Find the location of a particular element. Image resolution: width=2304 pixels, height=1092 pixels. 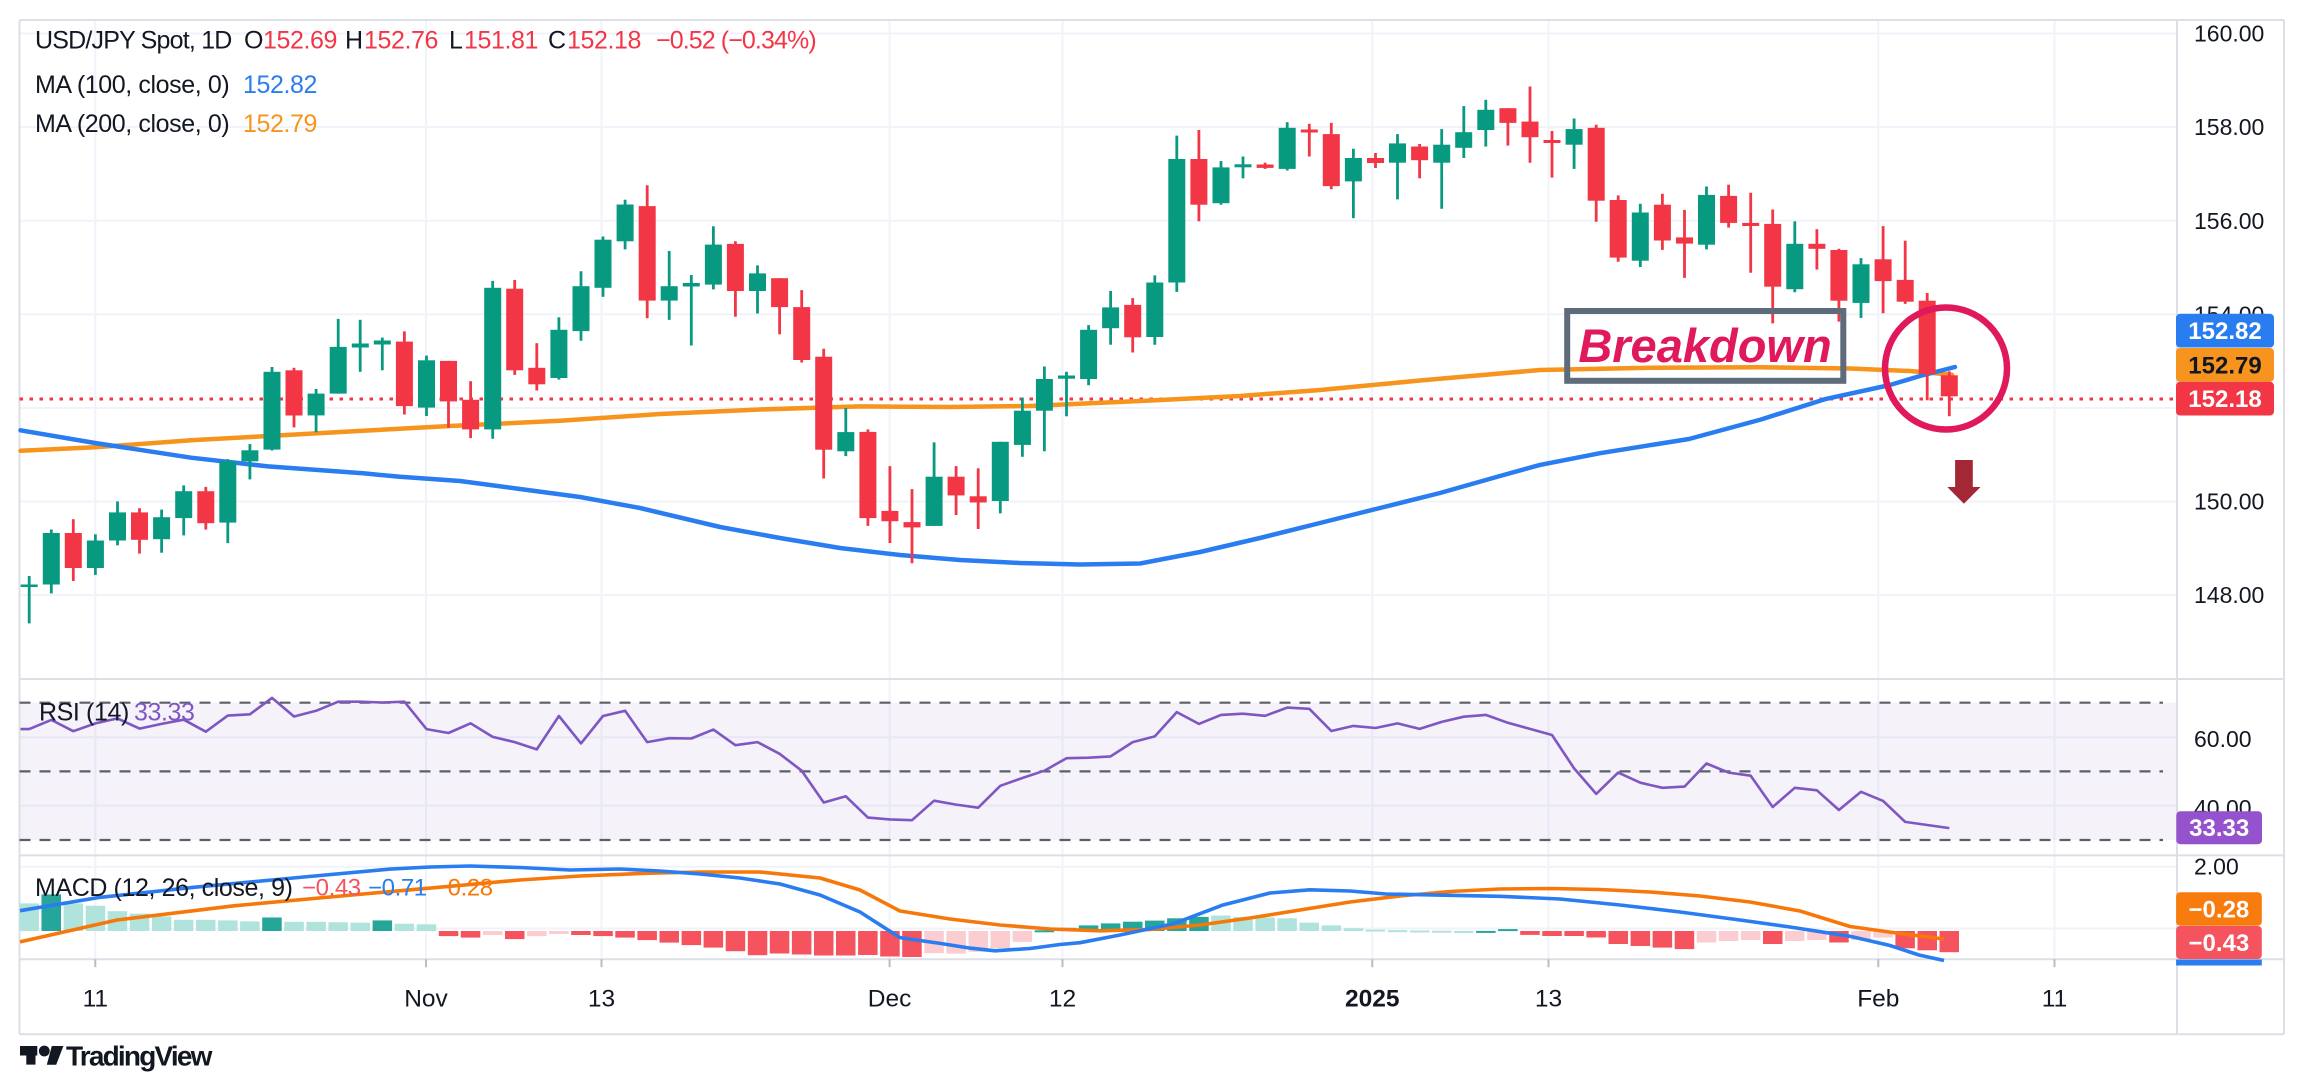

svg-text: Breakdown is located at coordinates (1704, 345).